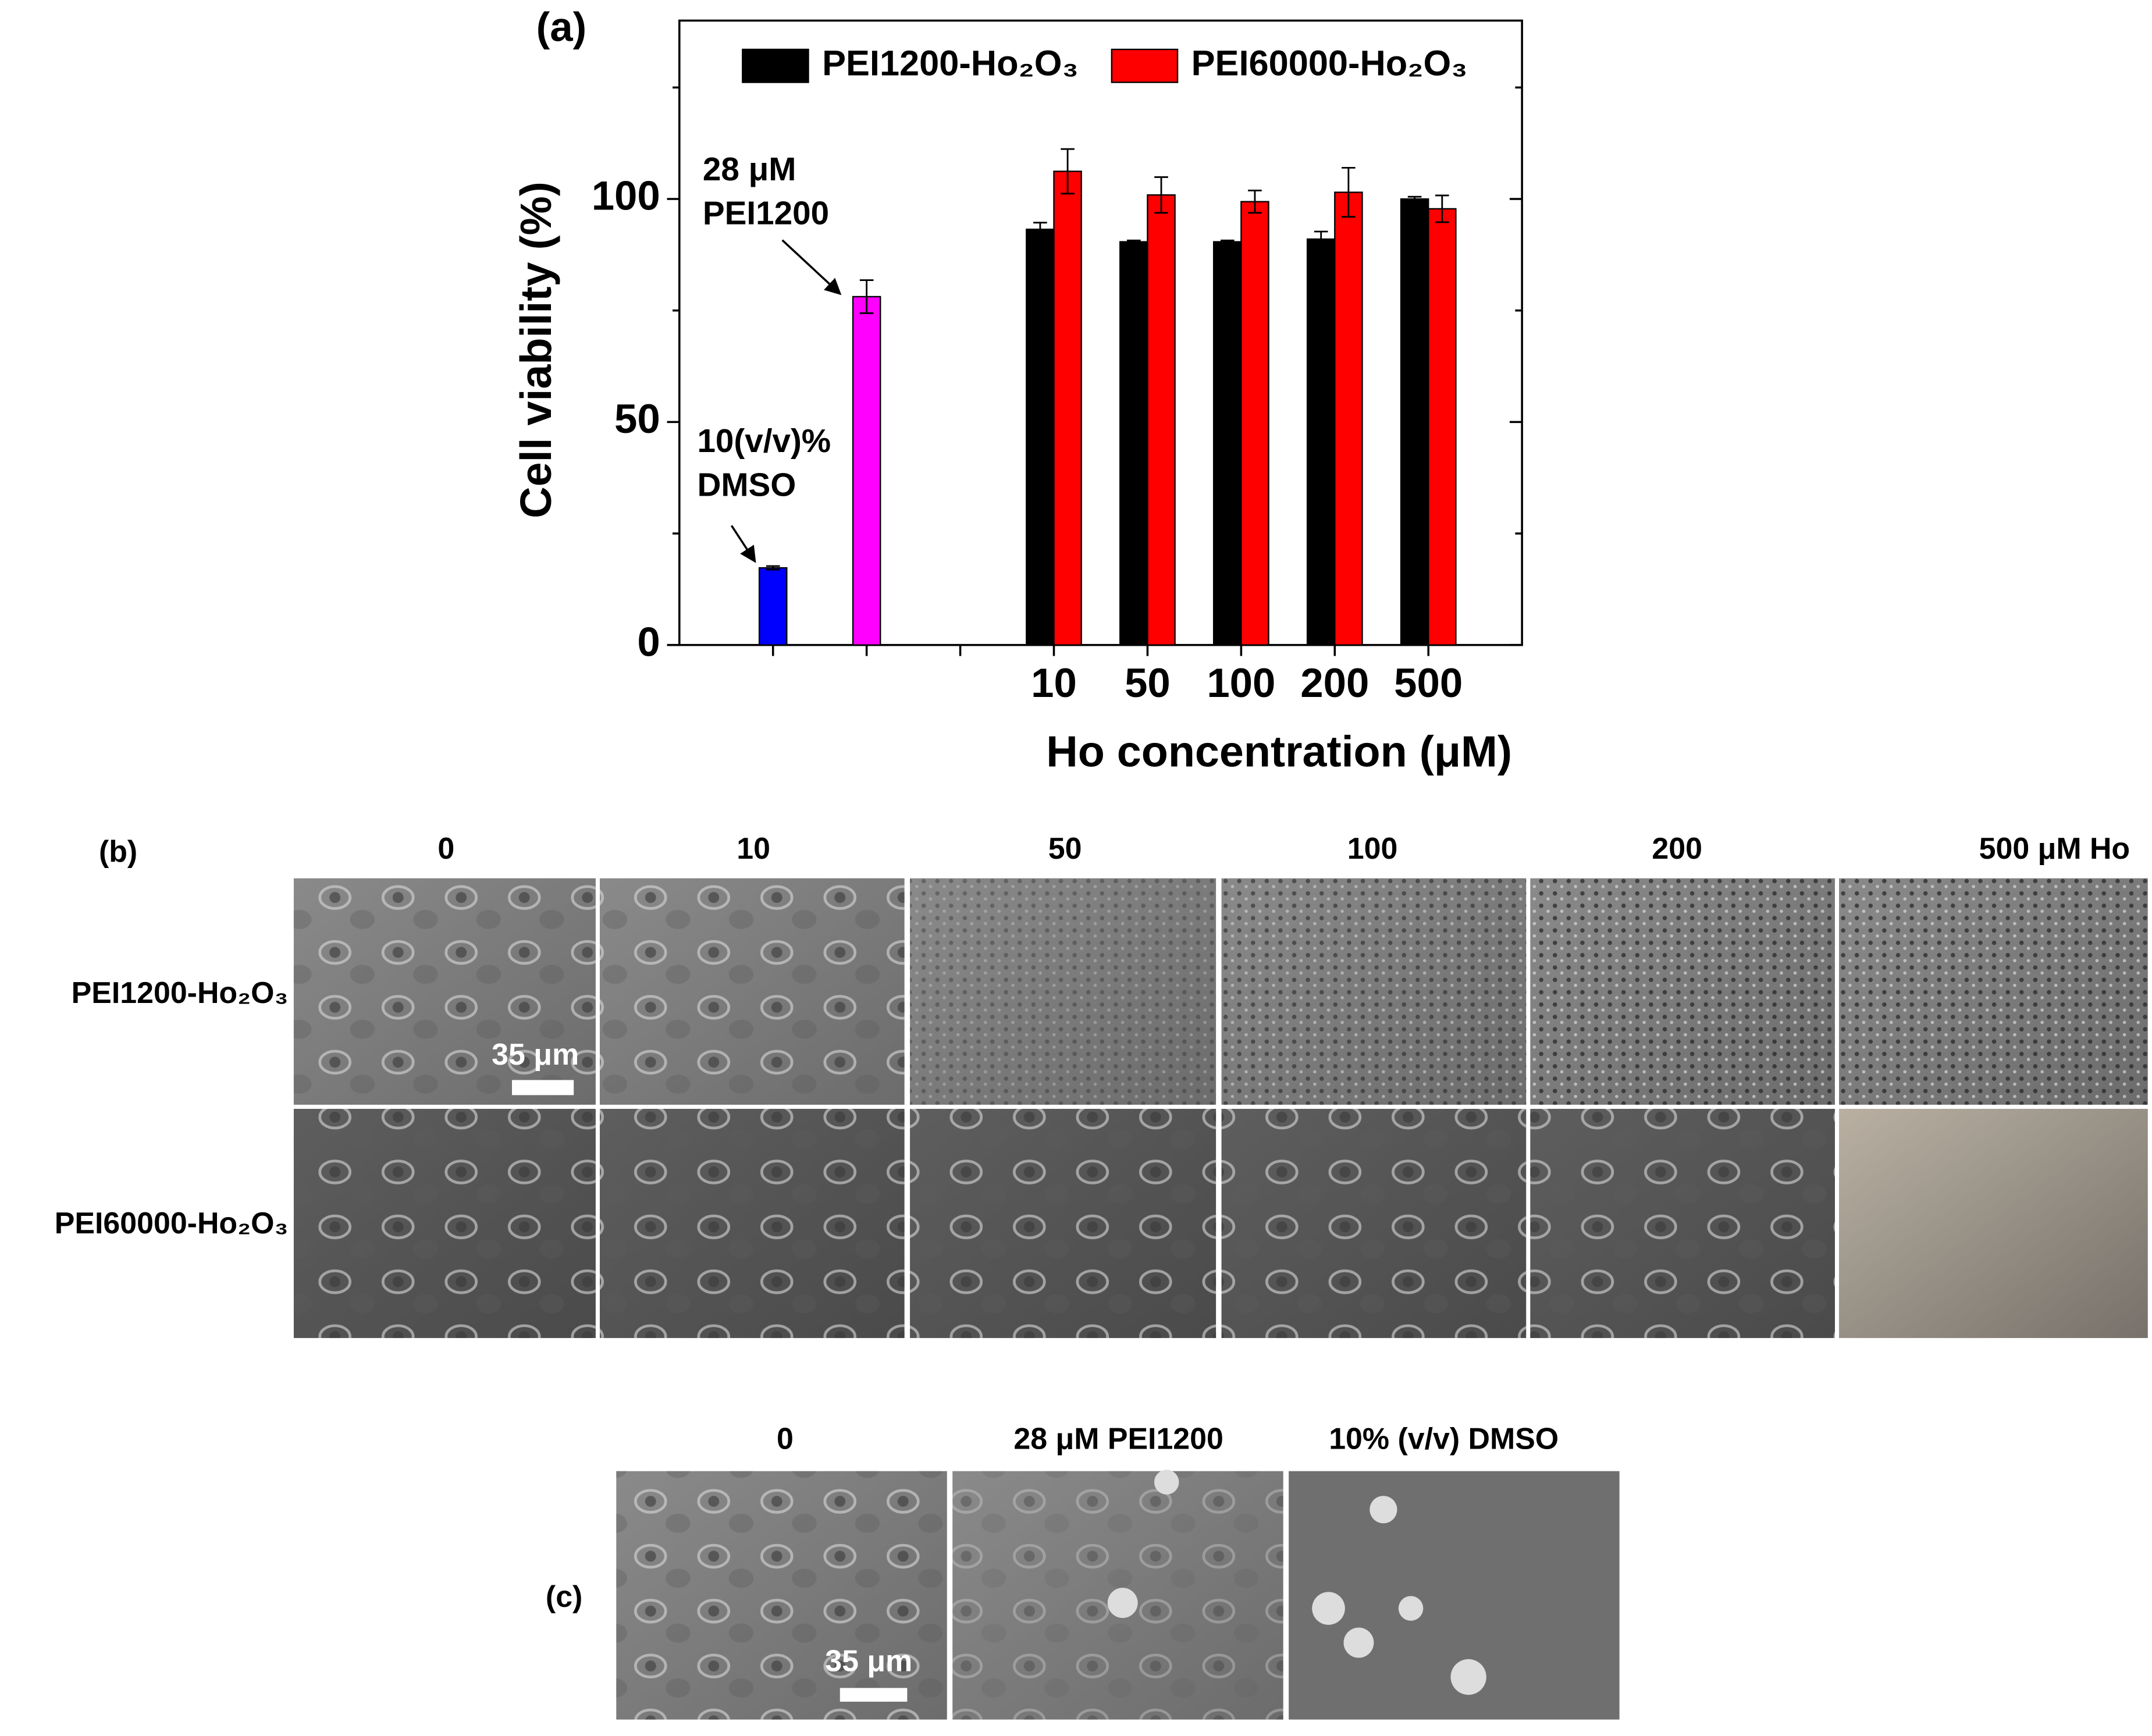  Describe the element at coordinates (648, 641) in the screenshot. I see `y-tick-label: 0` at that location.